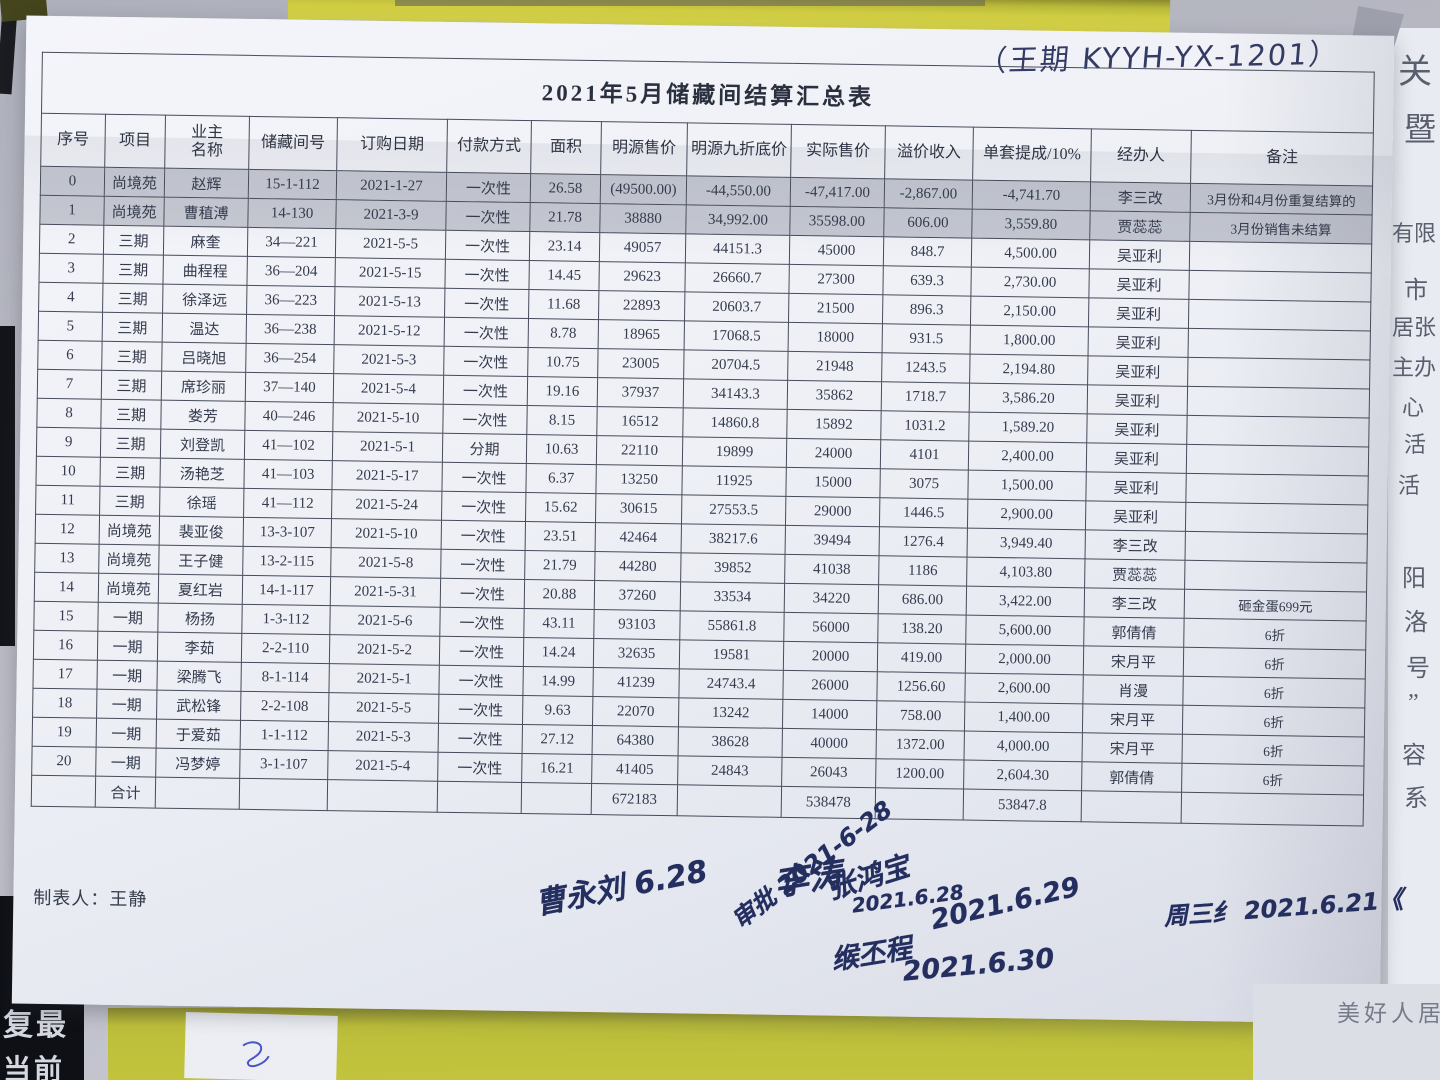 Image resolution: width=1440 pixels, height=1080 pixels. I want to click on table-cell: 1-1-112, so click(284, 735).